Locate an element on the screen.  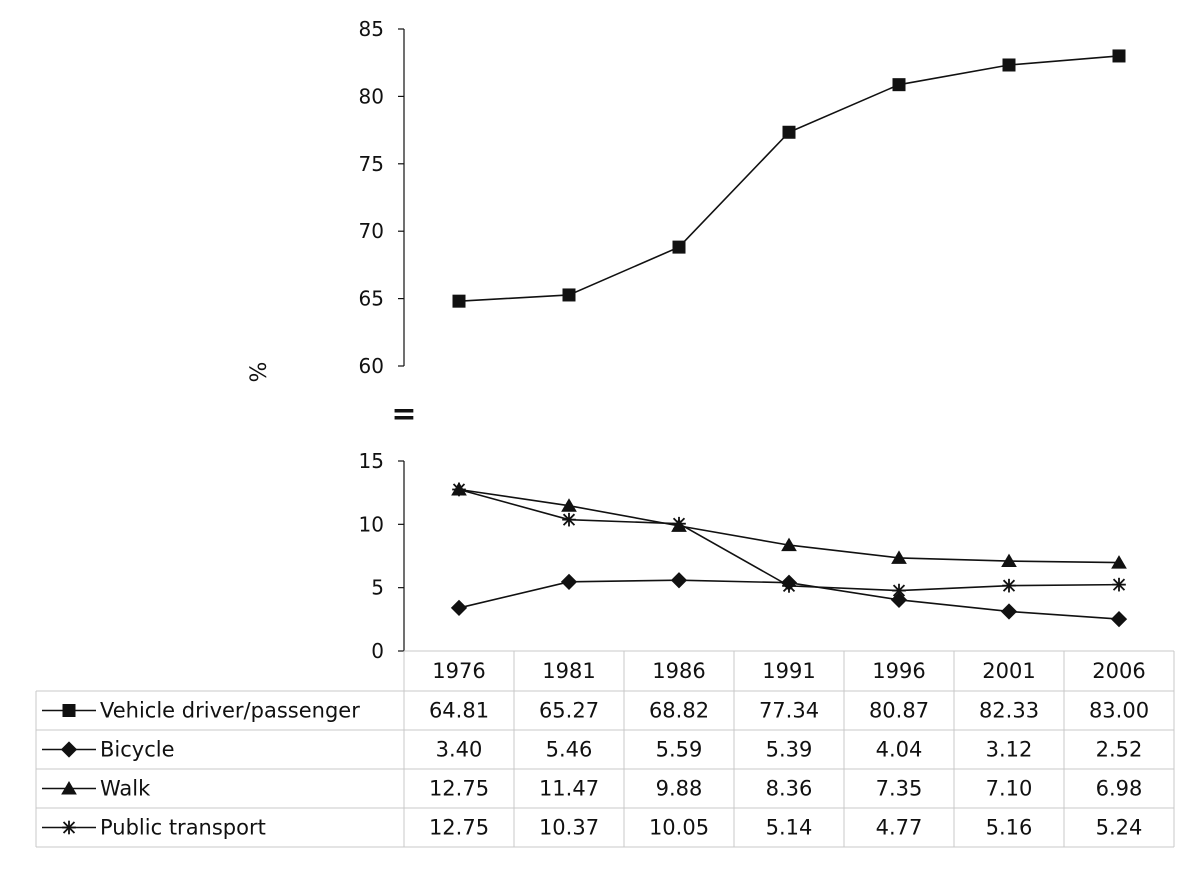
data-label: 64.81 is located at coordinates (459, 711).